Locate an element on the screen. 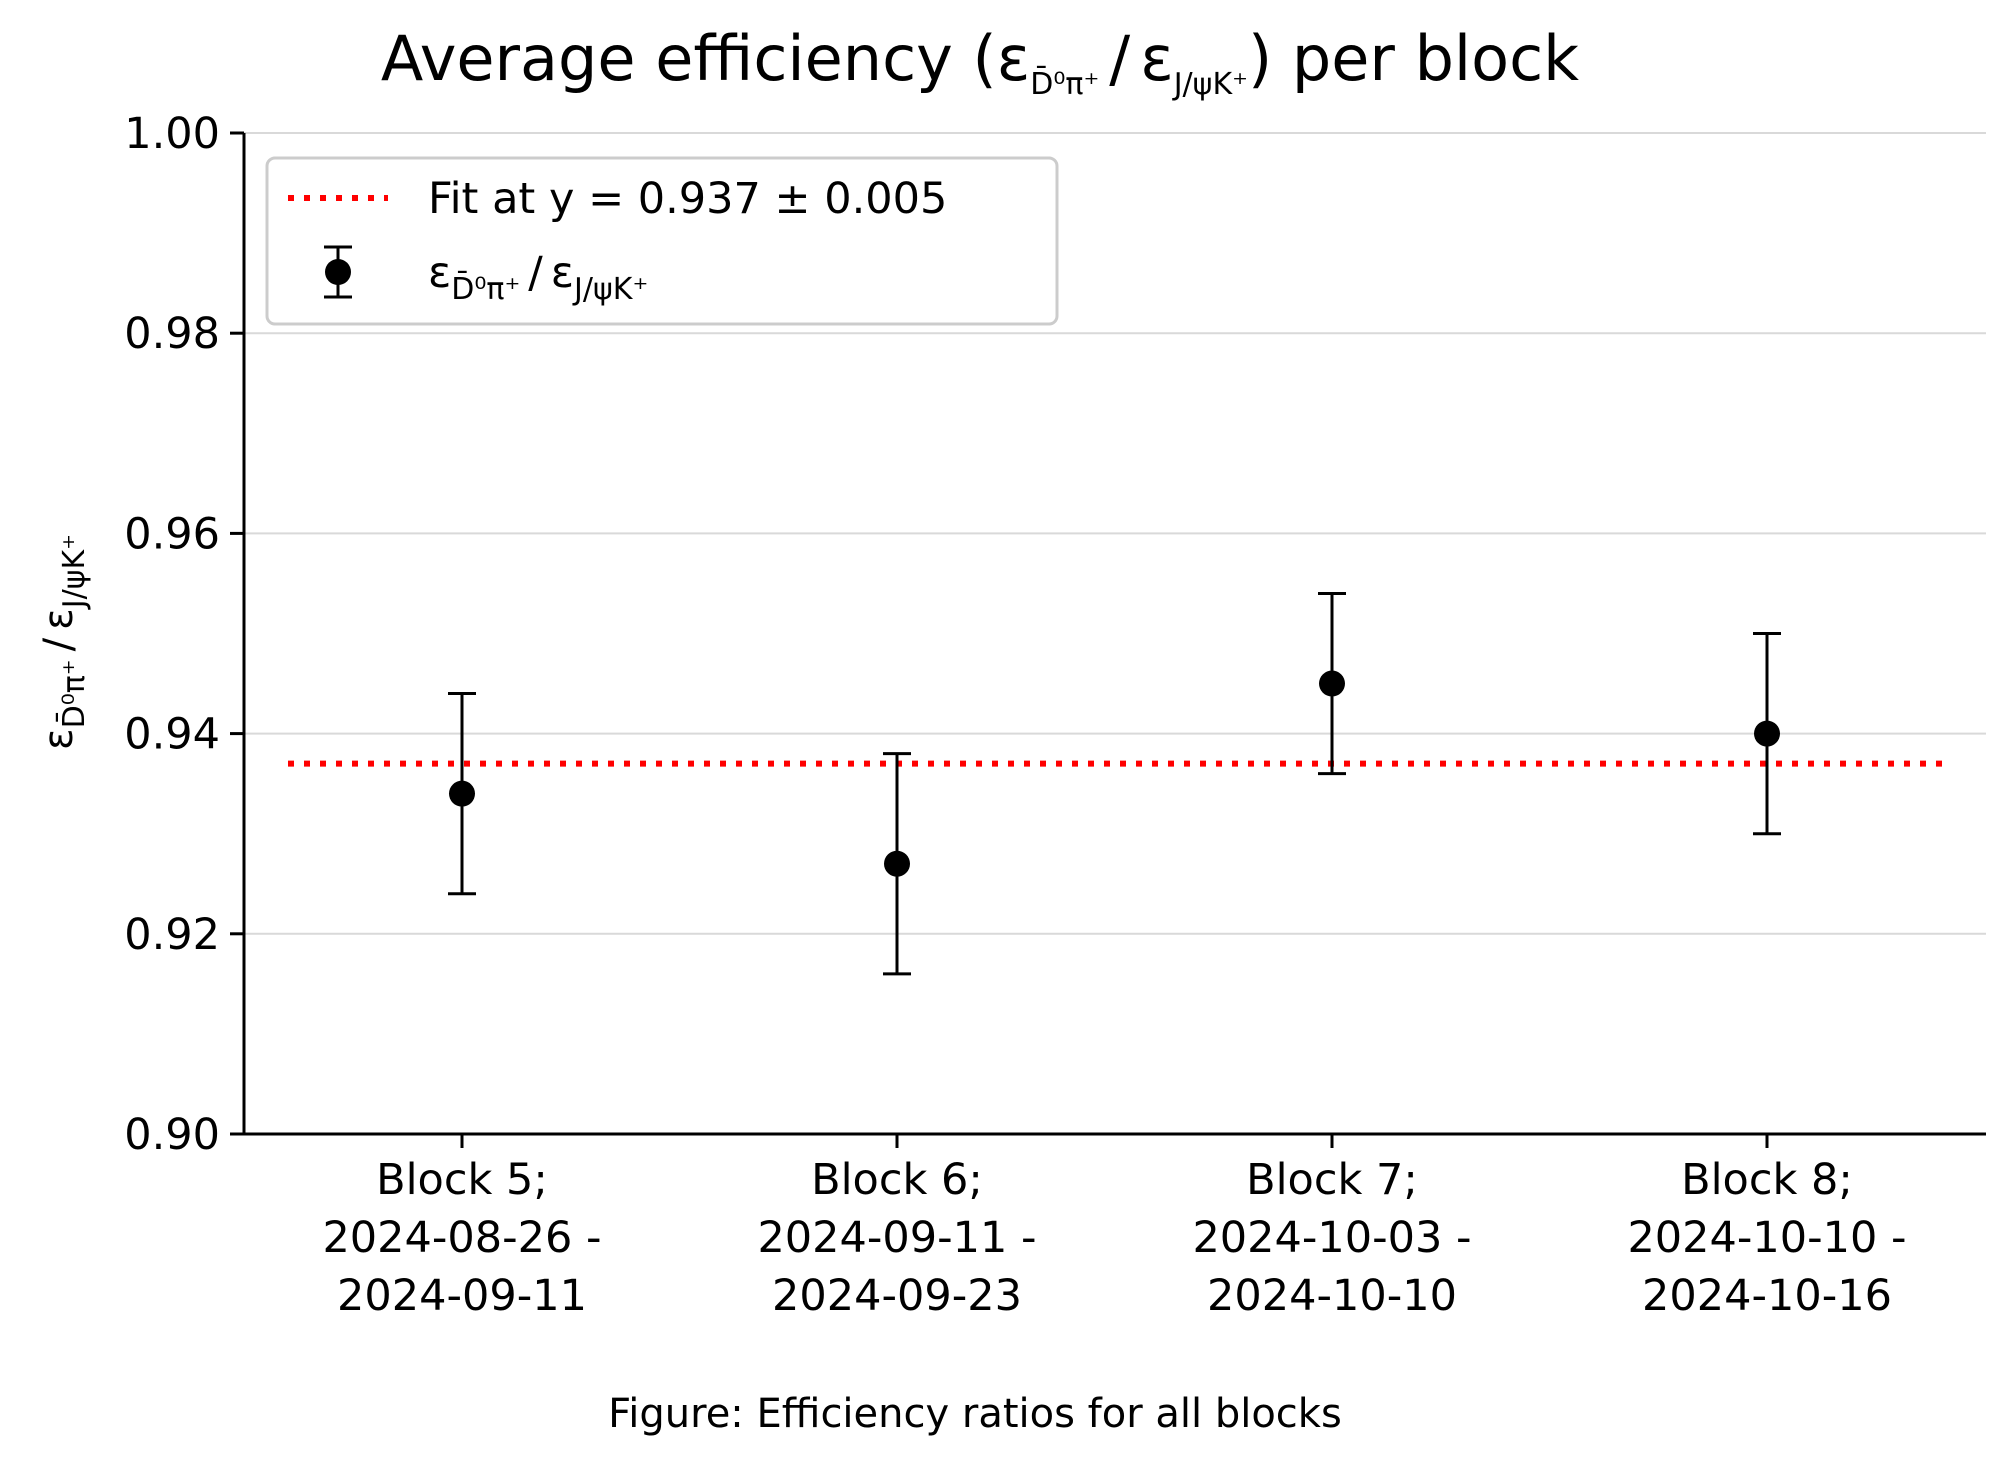 This screenshot has height=1461, width=2004. title-num-sub: D̄⁰π⁺ is located at coordinates (1064, 84).